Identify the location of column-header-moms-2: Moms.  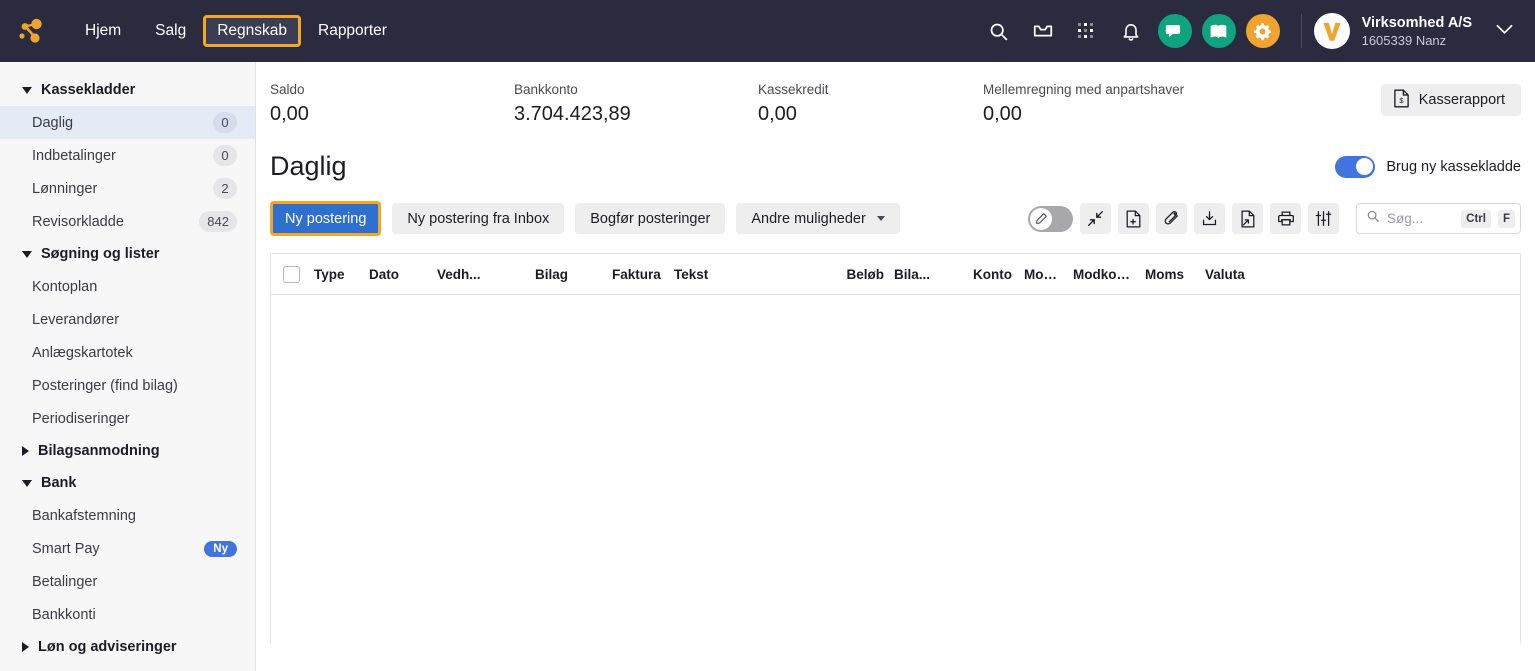
(1165, 274).